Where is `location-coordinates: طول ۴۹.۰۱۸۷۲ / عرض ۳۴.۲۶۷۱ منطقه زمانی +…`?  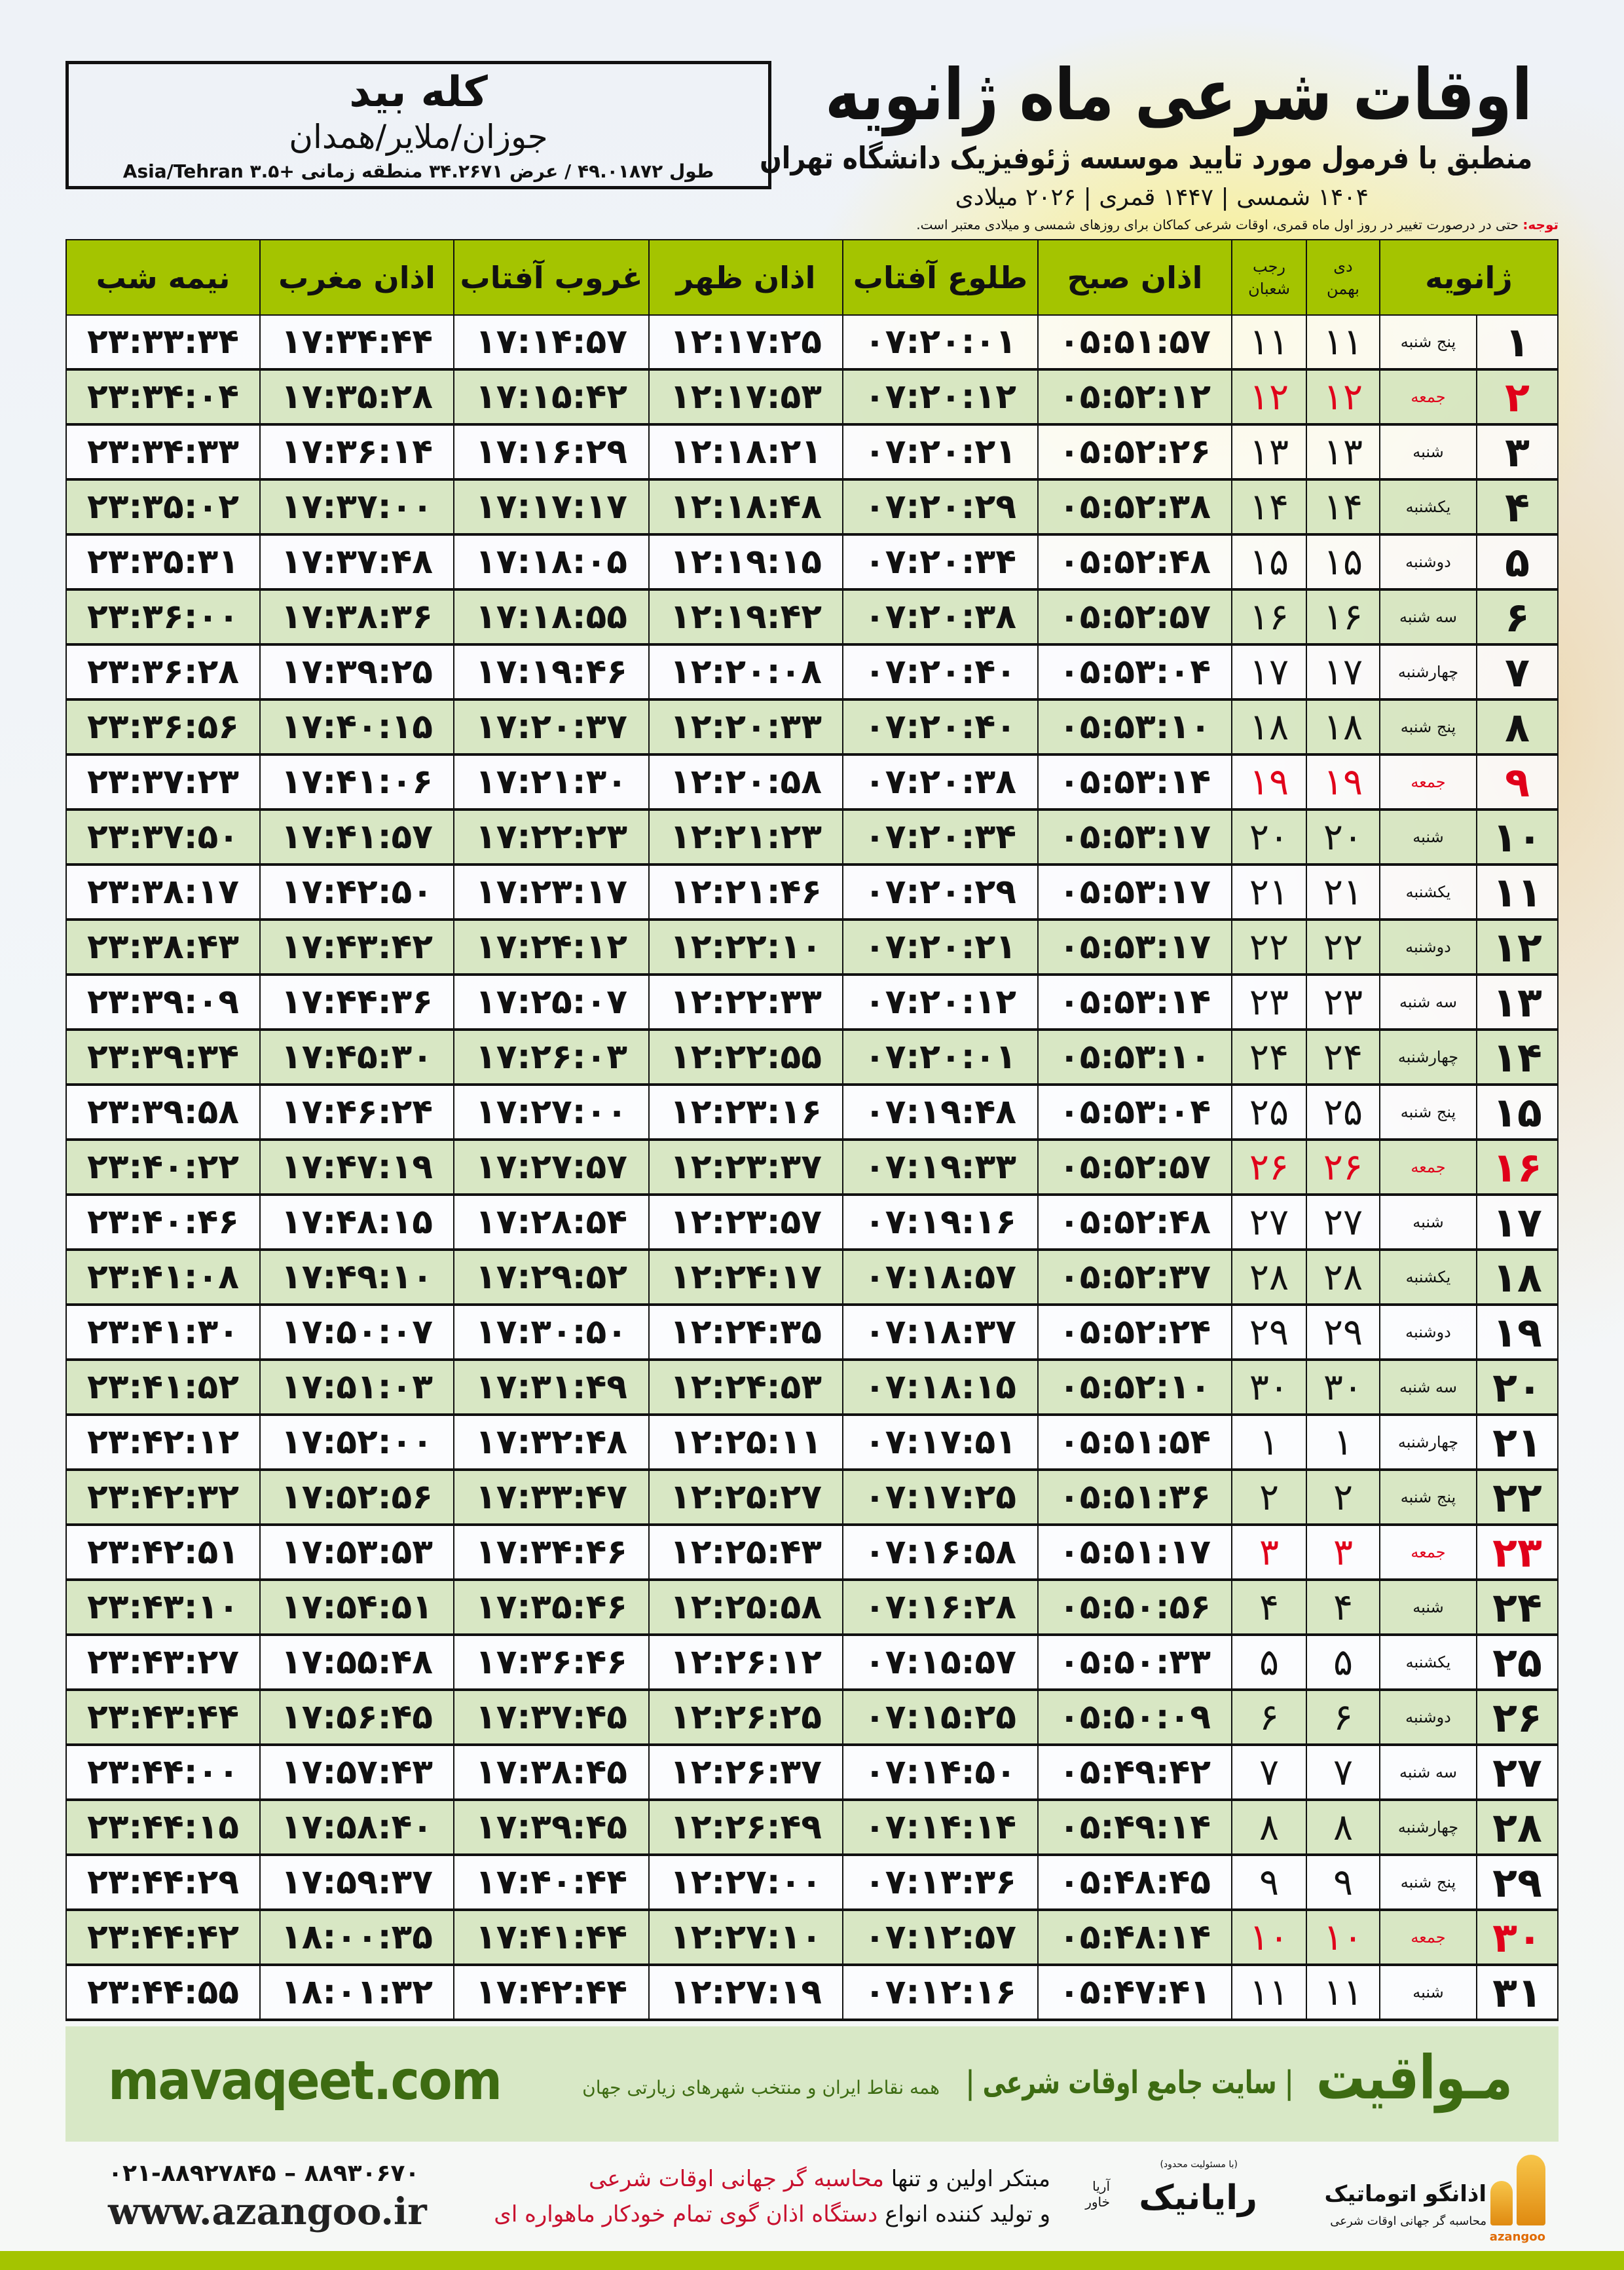
location-coordinates: طول ۴۹.۰۱۸۷۲ / عرض ۳۴.۲۶۷۱ منطقه زمانی +… is located at coordinates (418, 171).